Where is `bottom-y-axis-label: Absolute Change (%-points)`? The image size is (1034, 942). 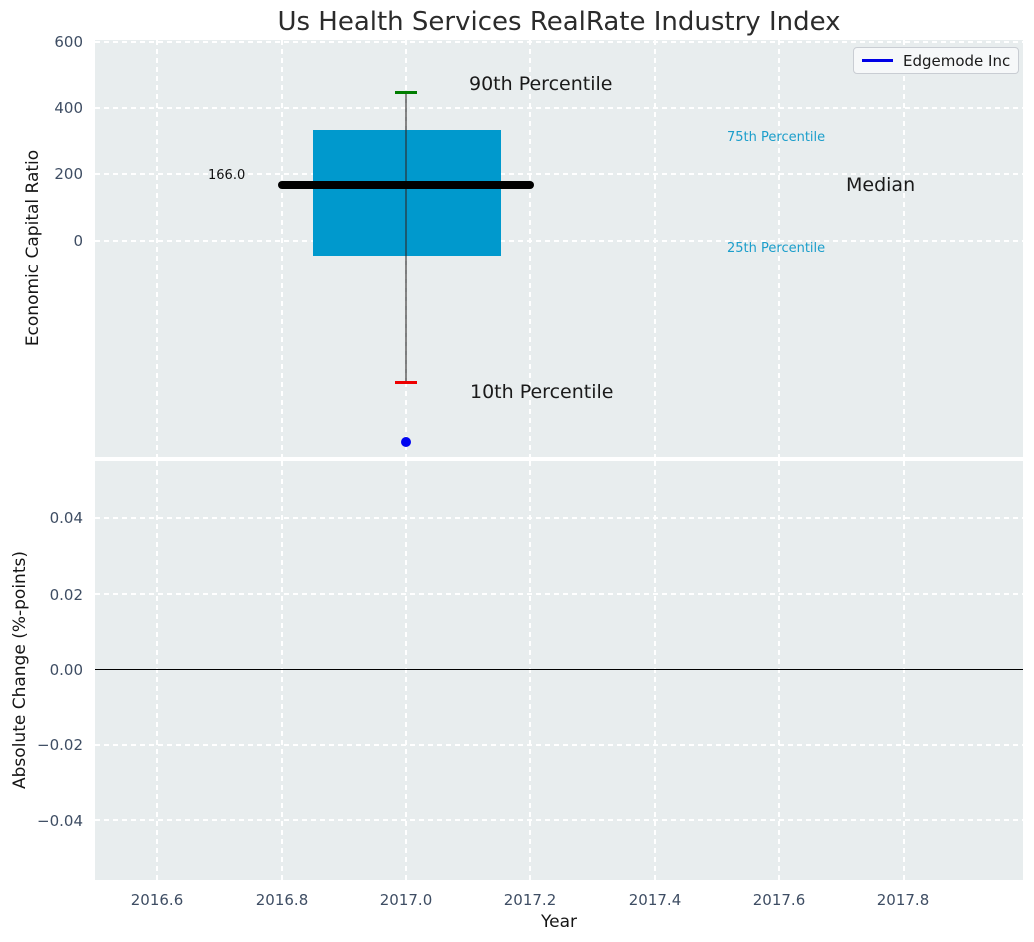 bottom-y-axis-label: Absolute Change (%-points) is located at coordinates (20, 670).